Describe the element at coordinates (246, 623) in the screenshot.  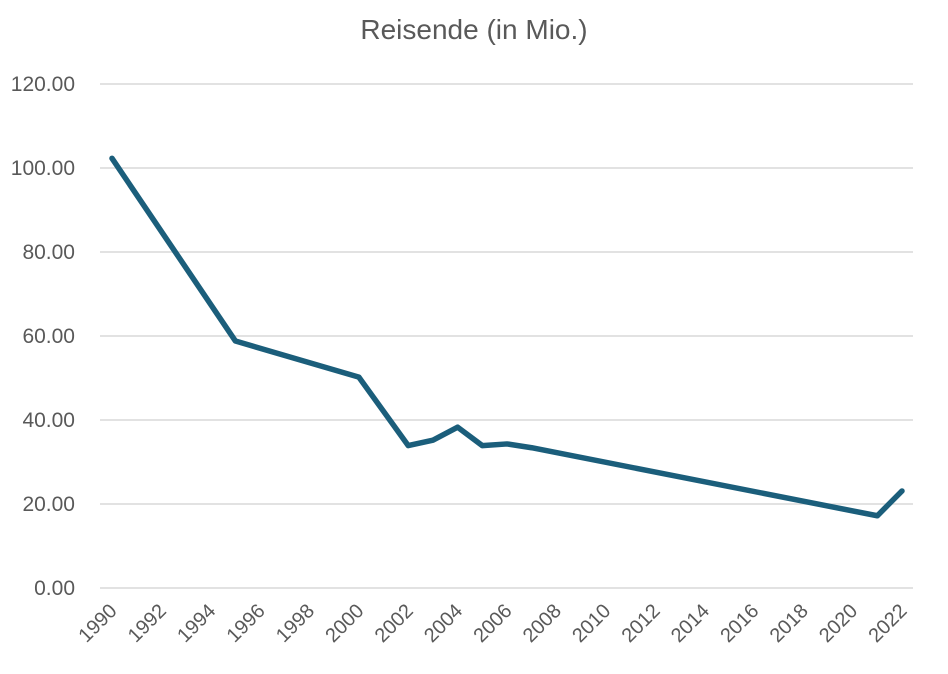
I see `x-tick-label: 1996` at that location.